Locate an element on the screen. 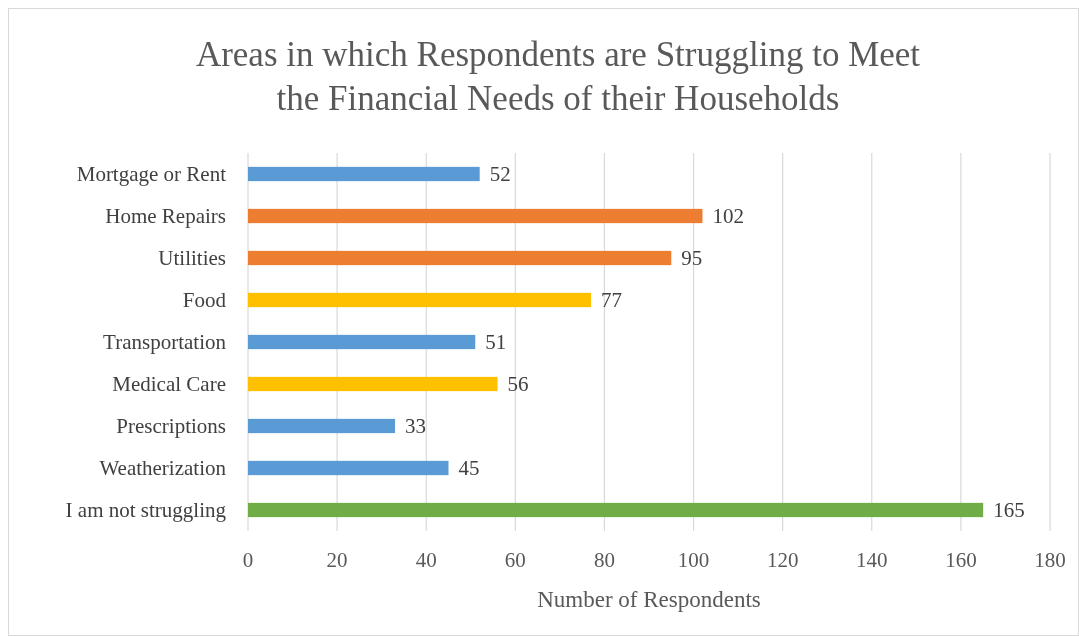 The width and height of the screenshot is (1079, 636). data-label: 56 is located at coordinates (518, 384).